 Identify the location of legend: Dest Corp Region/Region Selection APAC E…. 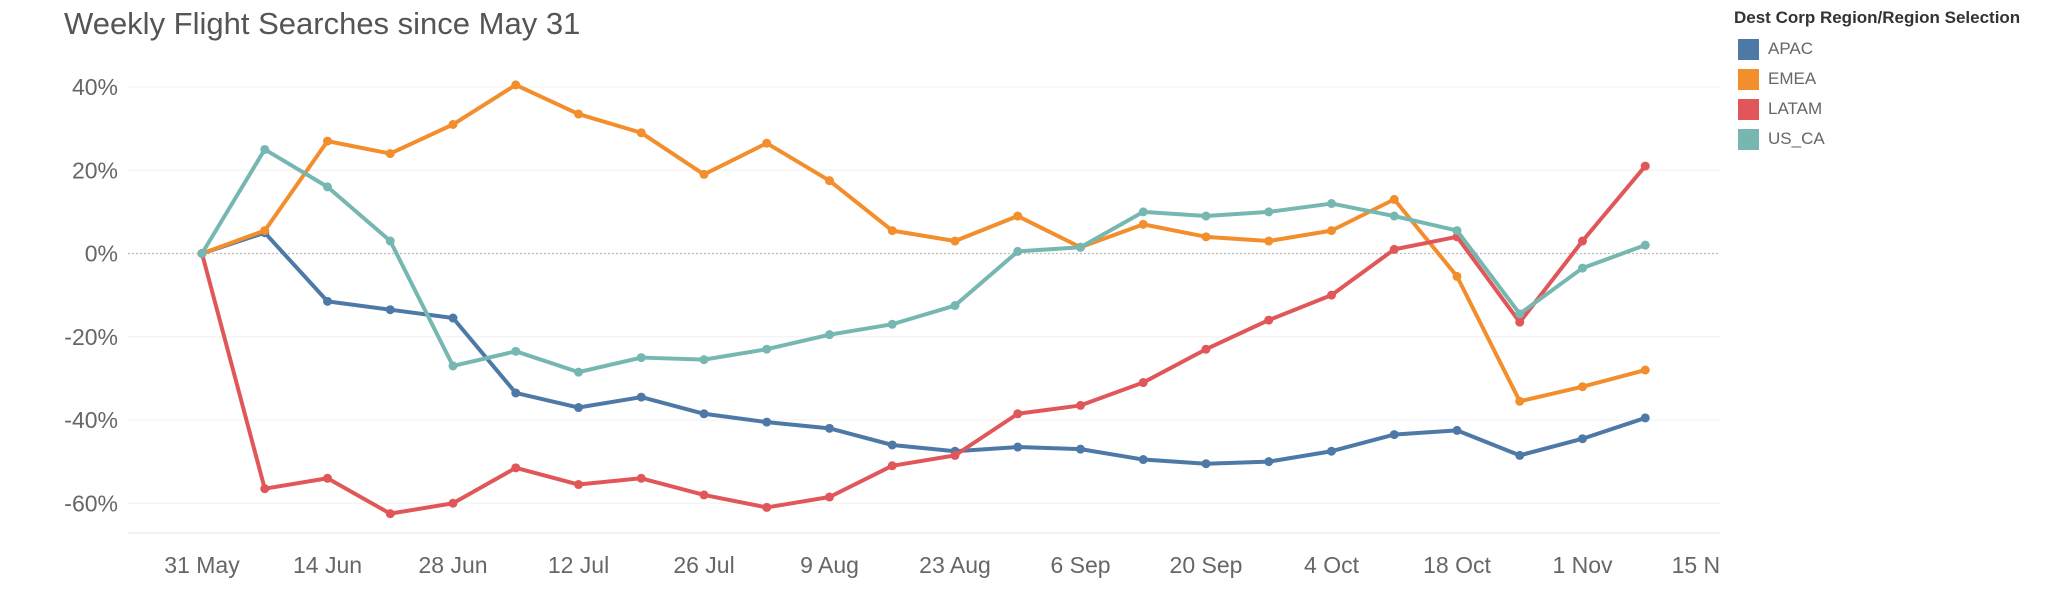
(1877, 81).